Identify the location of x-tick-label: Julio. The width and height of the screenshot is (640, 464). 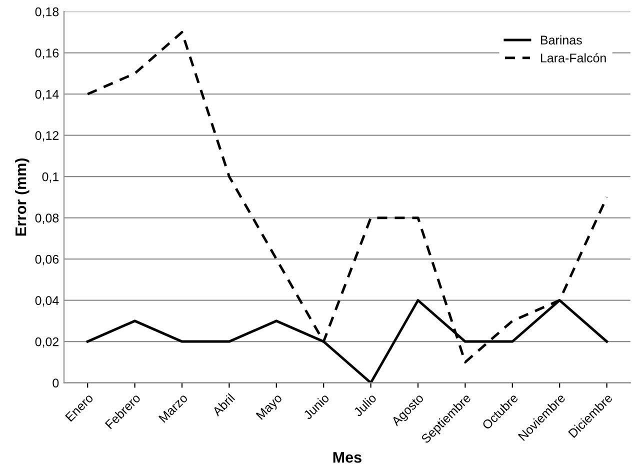
(364, 405).